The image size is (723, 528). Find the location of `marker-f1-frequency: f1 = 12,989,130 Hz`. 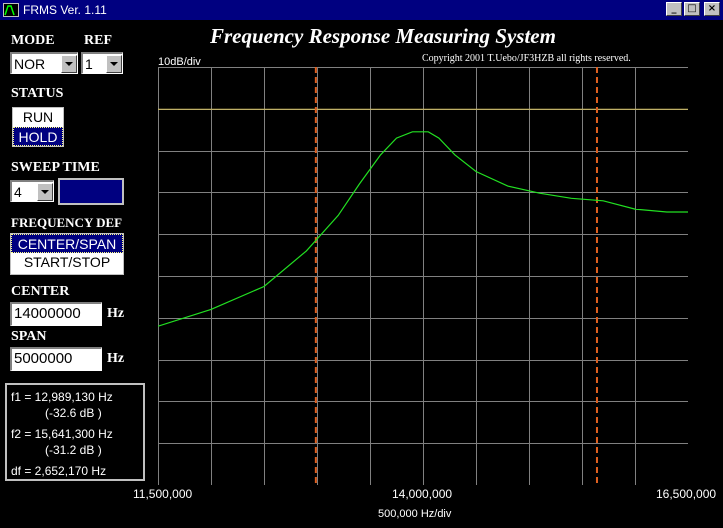

marker-f1-frequency: f1 = 12,989,130 Hz is located at coordinates (62, 397).